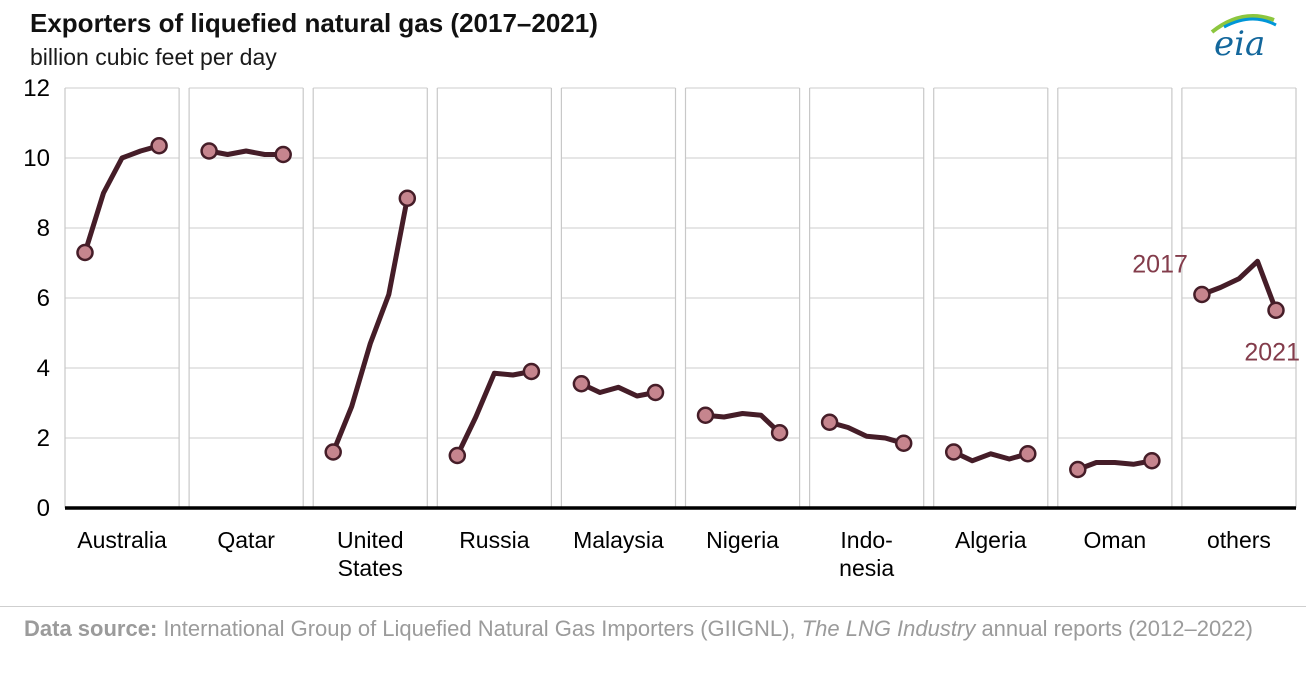  Describe the element at coordinates (43, 438) in the screenshot. I see `y-tick-label: 2` at that location.